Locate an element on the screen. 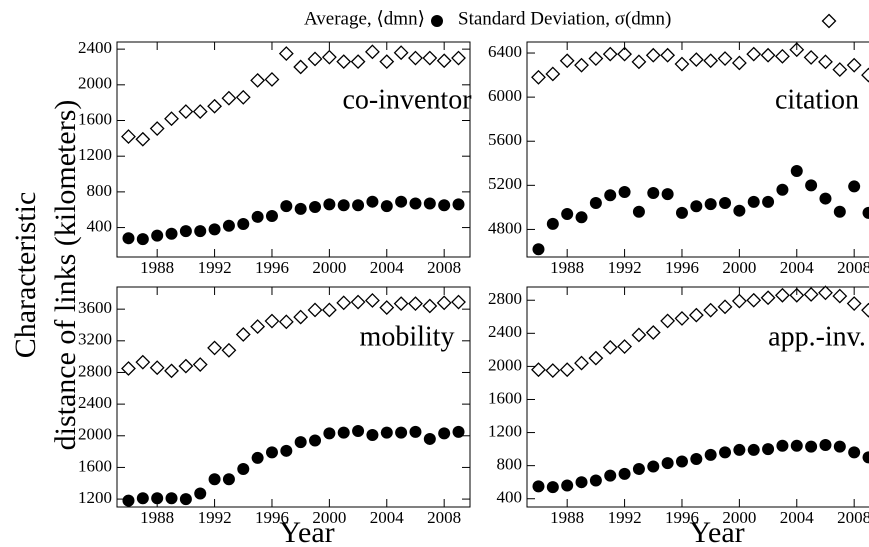 The height and width of the screenshot is (547, 869). y-tick-label: 2000 is located at coordinates (95, 434).